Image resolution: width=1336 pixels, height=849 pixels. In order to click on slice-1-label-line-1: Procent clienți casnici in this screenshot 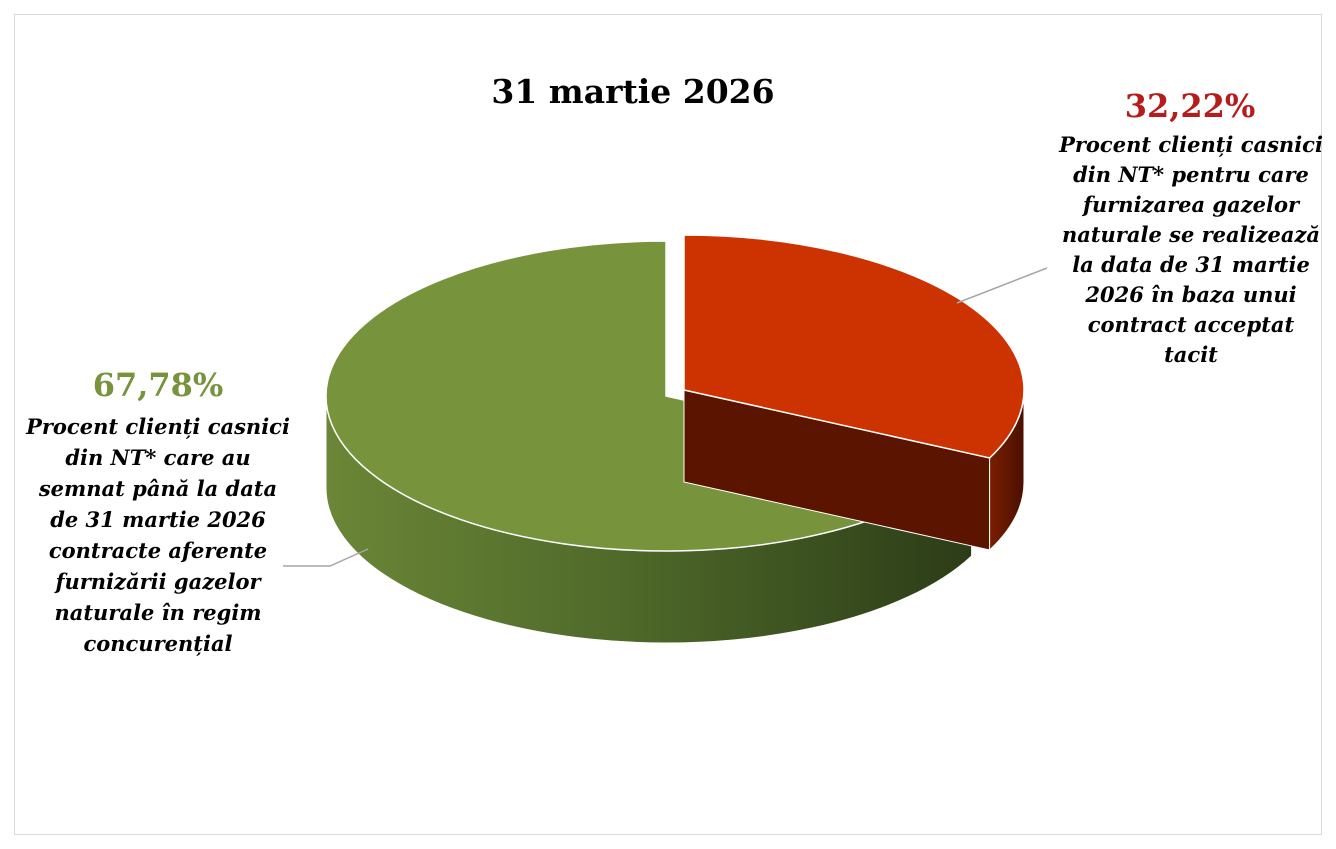, I will do `click(1190, 144)`.